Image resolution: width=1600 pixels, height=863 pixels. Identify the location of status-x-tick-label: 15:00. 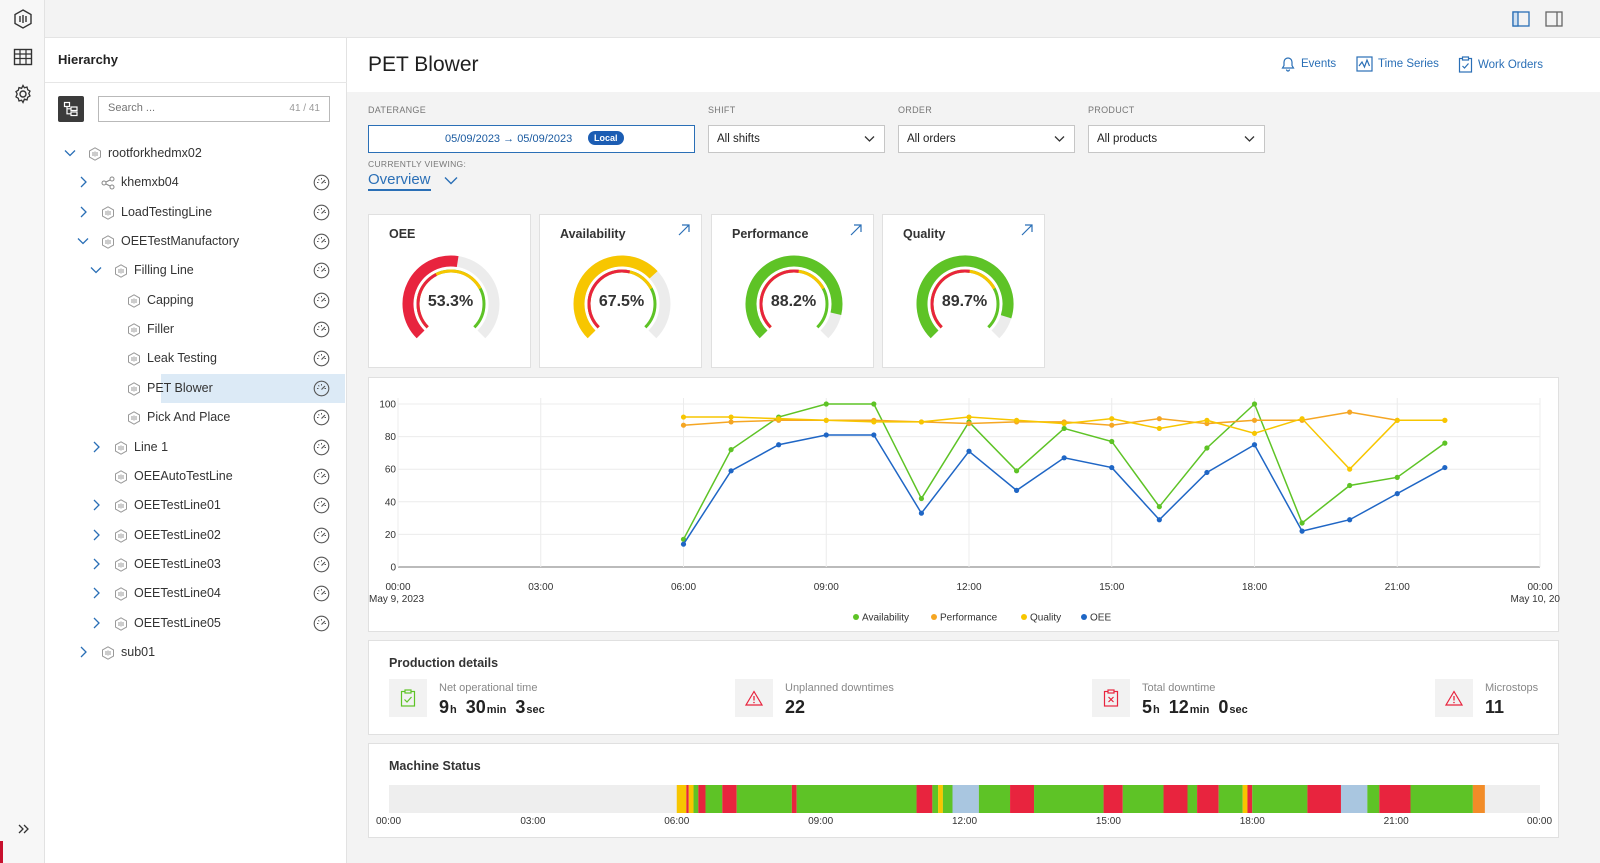
(1108, 821).